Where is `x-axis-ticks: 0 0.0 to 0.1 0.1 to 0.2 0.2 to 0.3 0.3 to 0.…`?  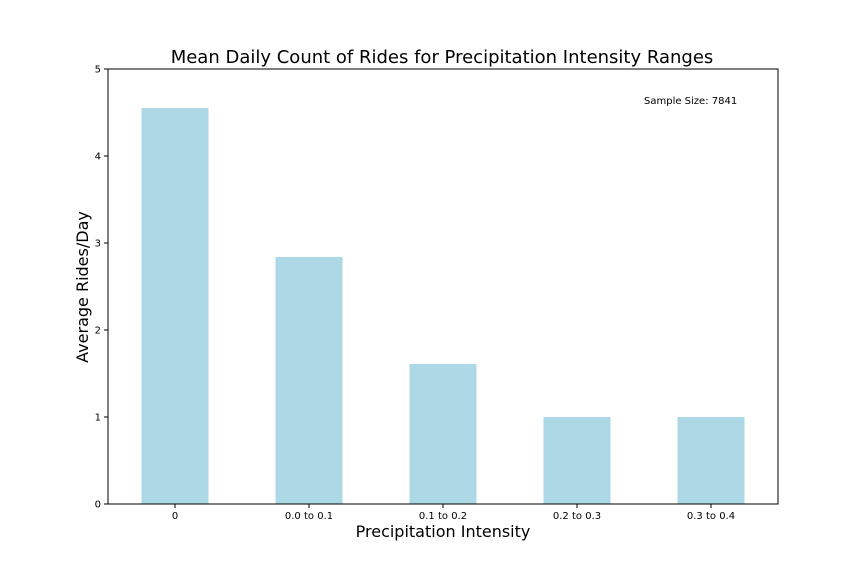
x-axis-ticks: 0 0.0 to 0.1 0.1 to 0.2 0.2 to 0.3 0.3 to 0.… is located at coordinates (453, 513).